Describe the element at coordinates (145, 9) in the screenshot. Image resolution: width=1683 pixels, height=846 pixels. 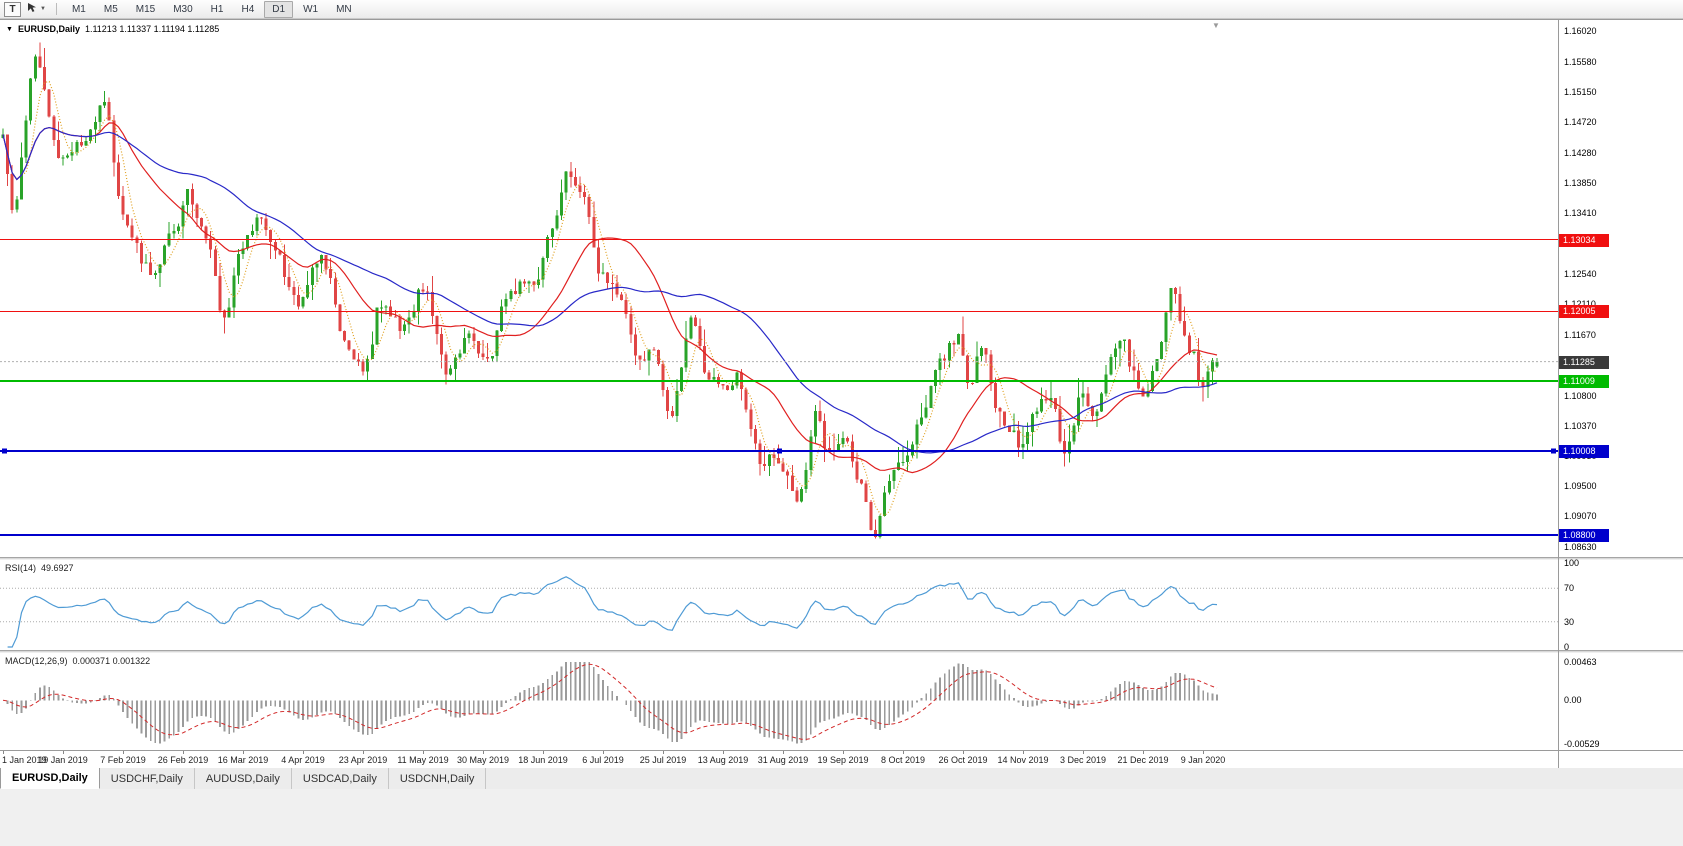
I see `timeframe-button-m15: M15` at that location.